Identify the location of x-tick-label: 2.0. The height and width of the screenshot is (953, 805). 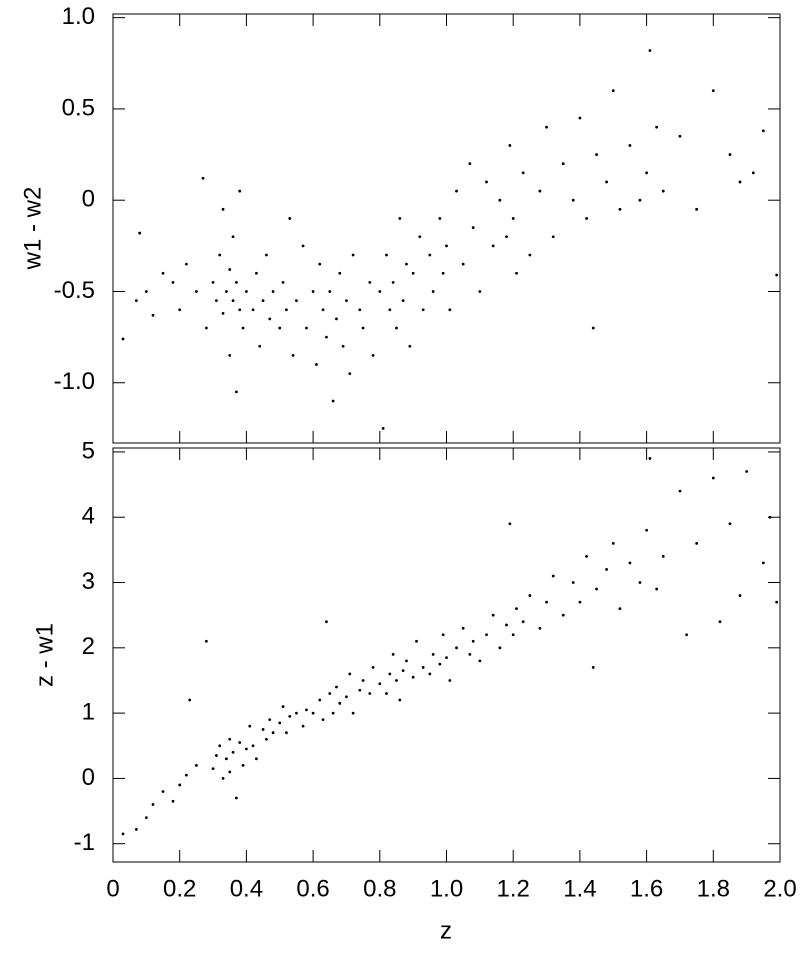
(779, 888).